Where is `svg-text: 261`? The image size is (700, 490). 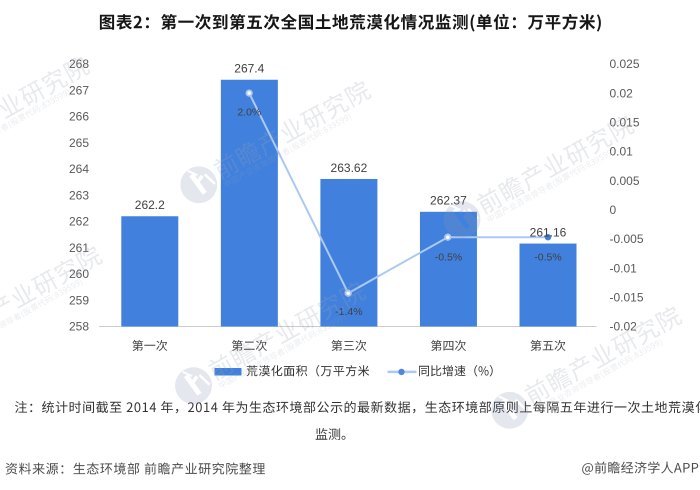
svg-text: 261 is located at coordinates (79, 248).